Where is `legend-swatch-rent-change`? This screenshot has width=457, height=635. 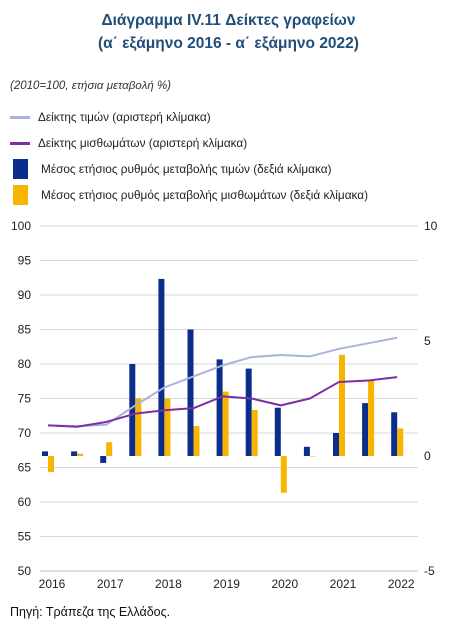
legend-swatch-rent-change is located at coordinates (20, 195).